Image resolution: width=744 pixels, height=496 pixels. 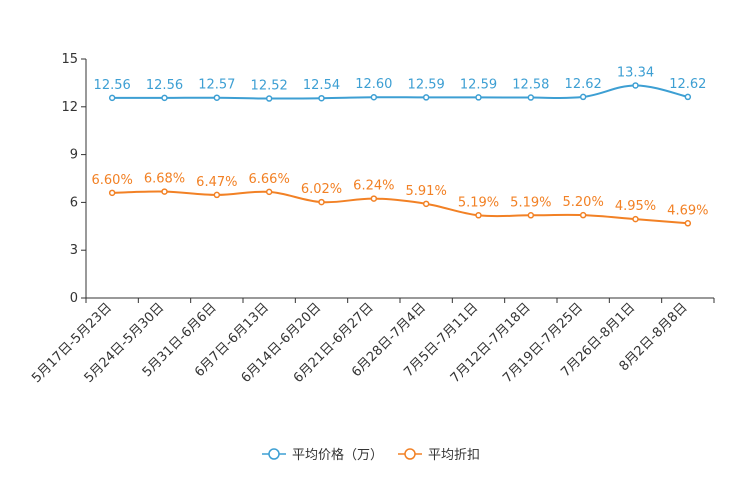 I want to click on legend-label: 平均价格（万）, so click(x=337, y=455).